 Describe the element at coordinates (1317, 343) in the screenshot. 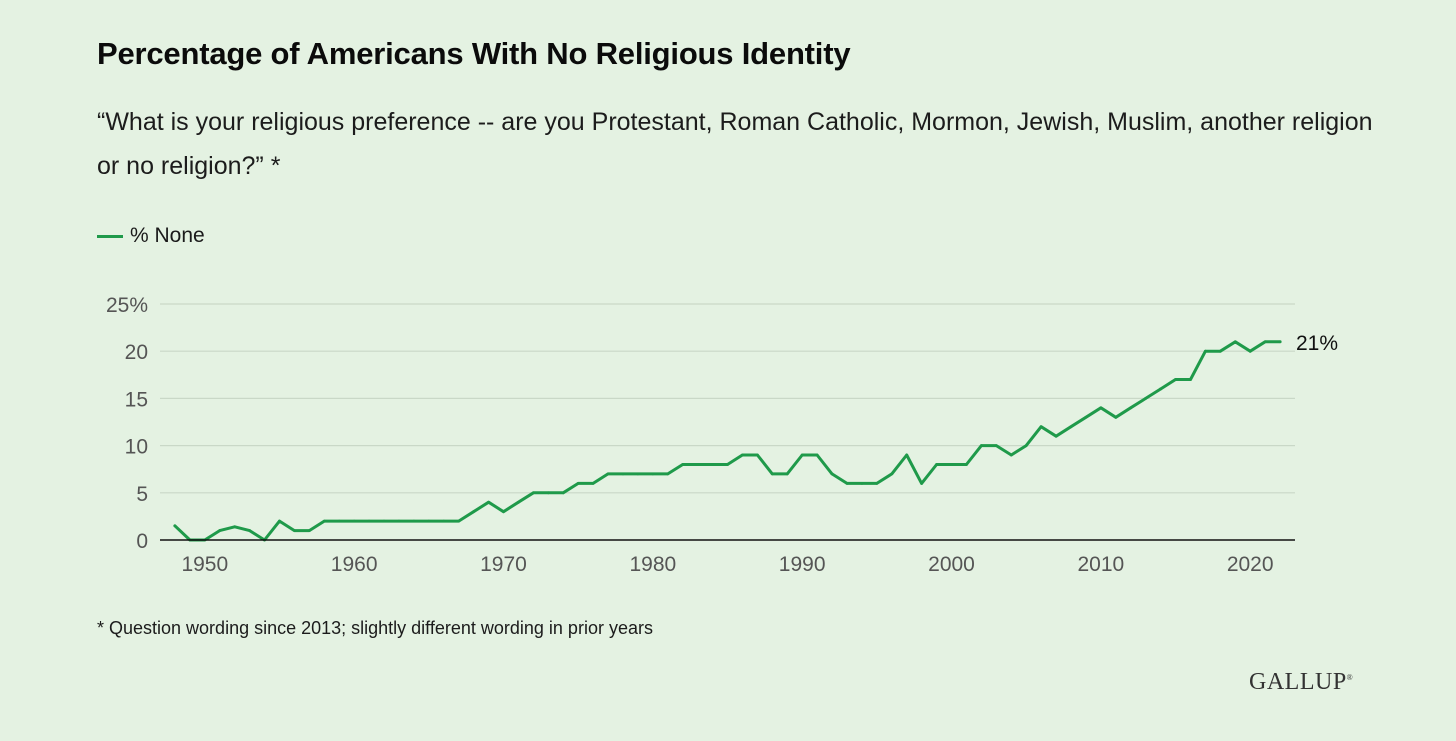

I see `end-value-label: 21%` at that location.